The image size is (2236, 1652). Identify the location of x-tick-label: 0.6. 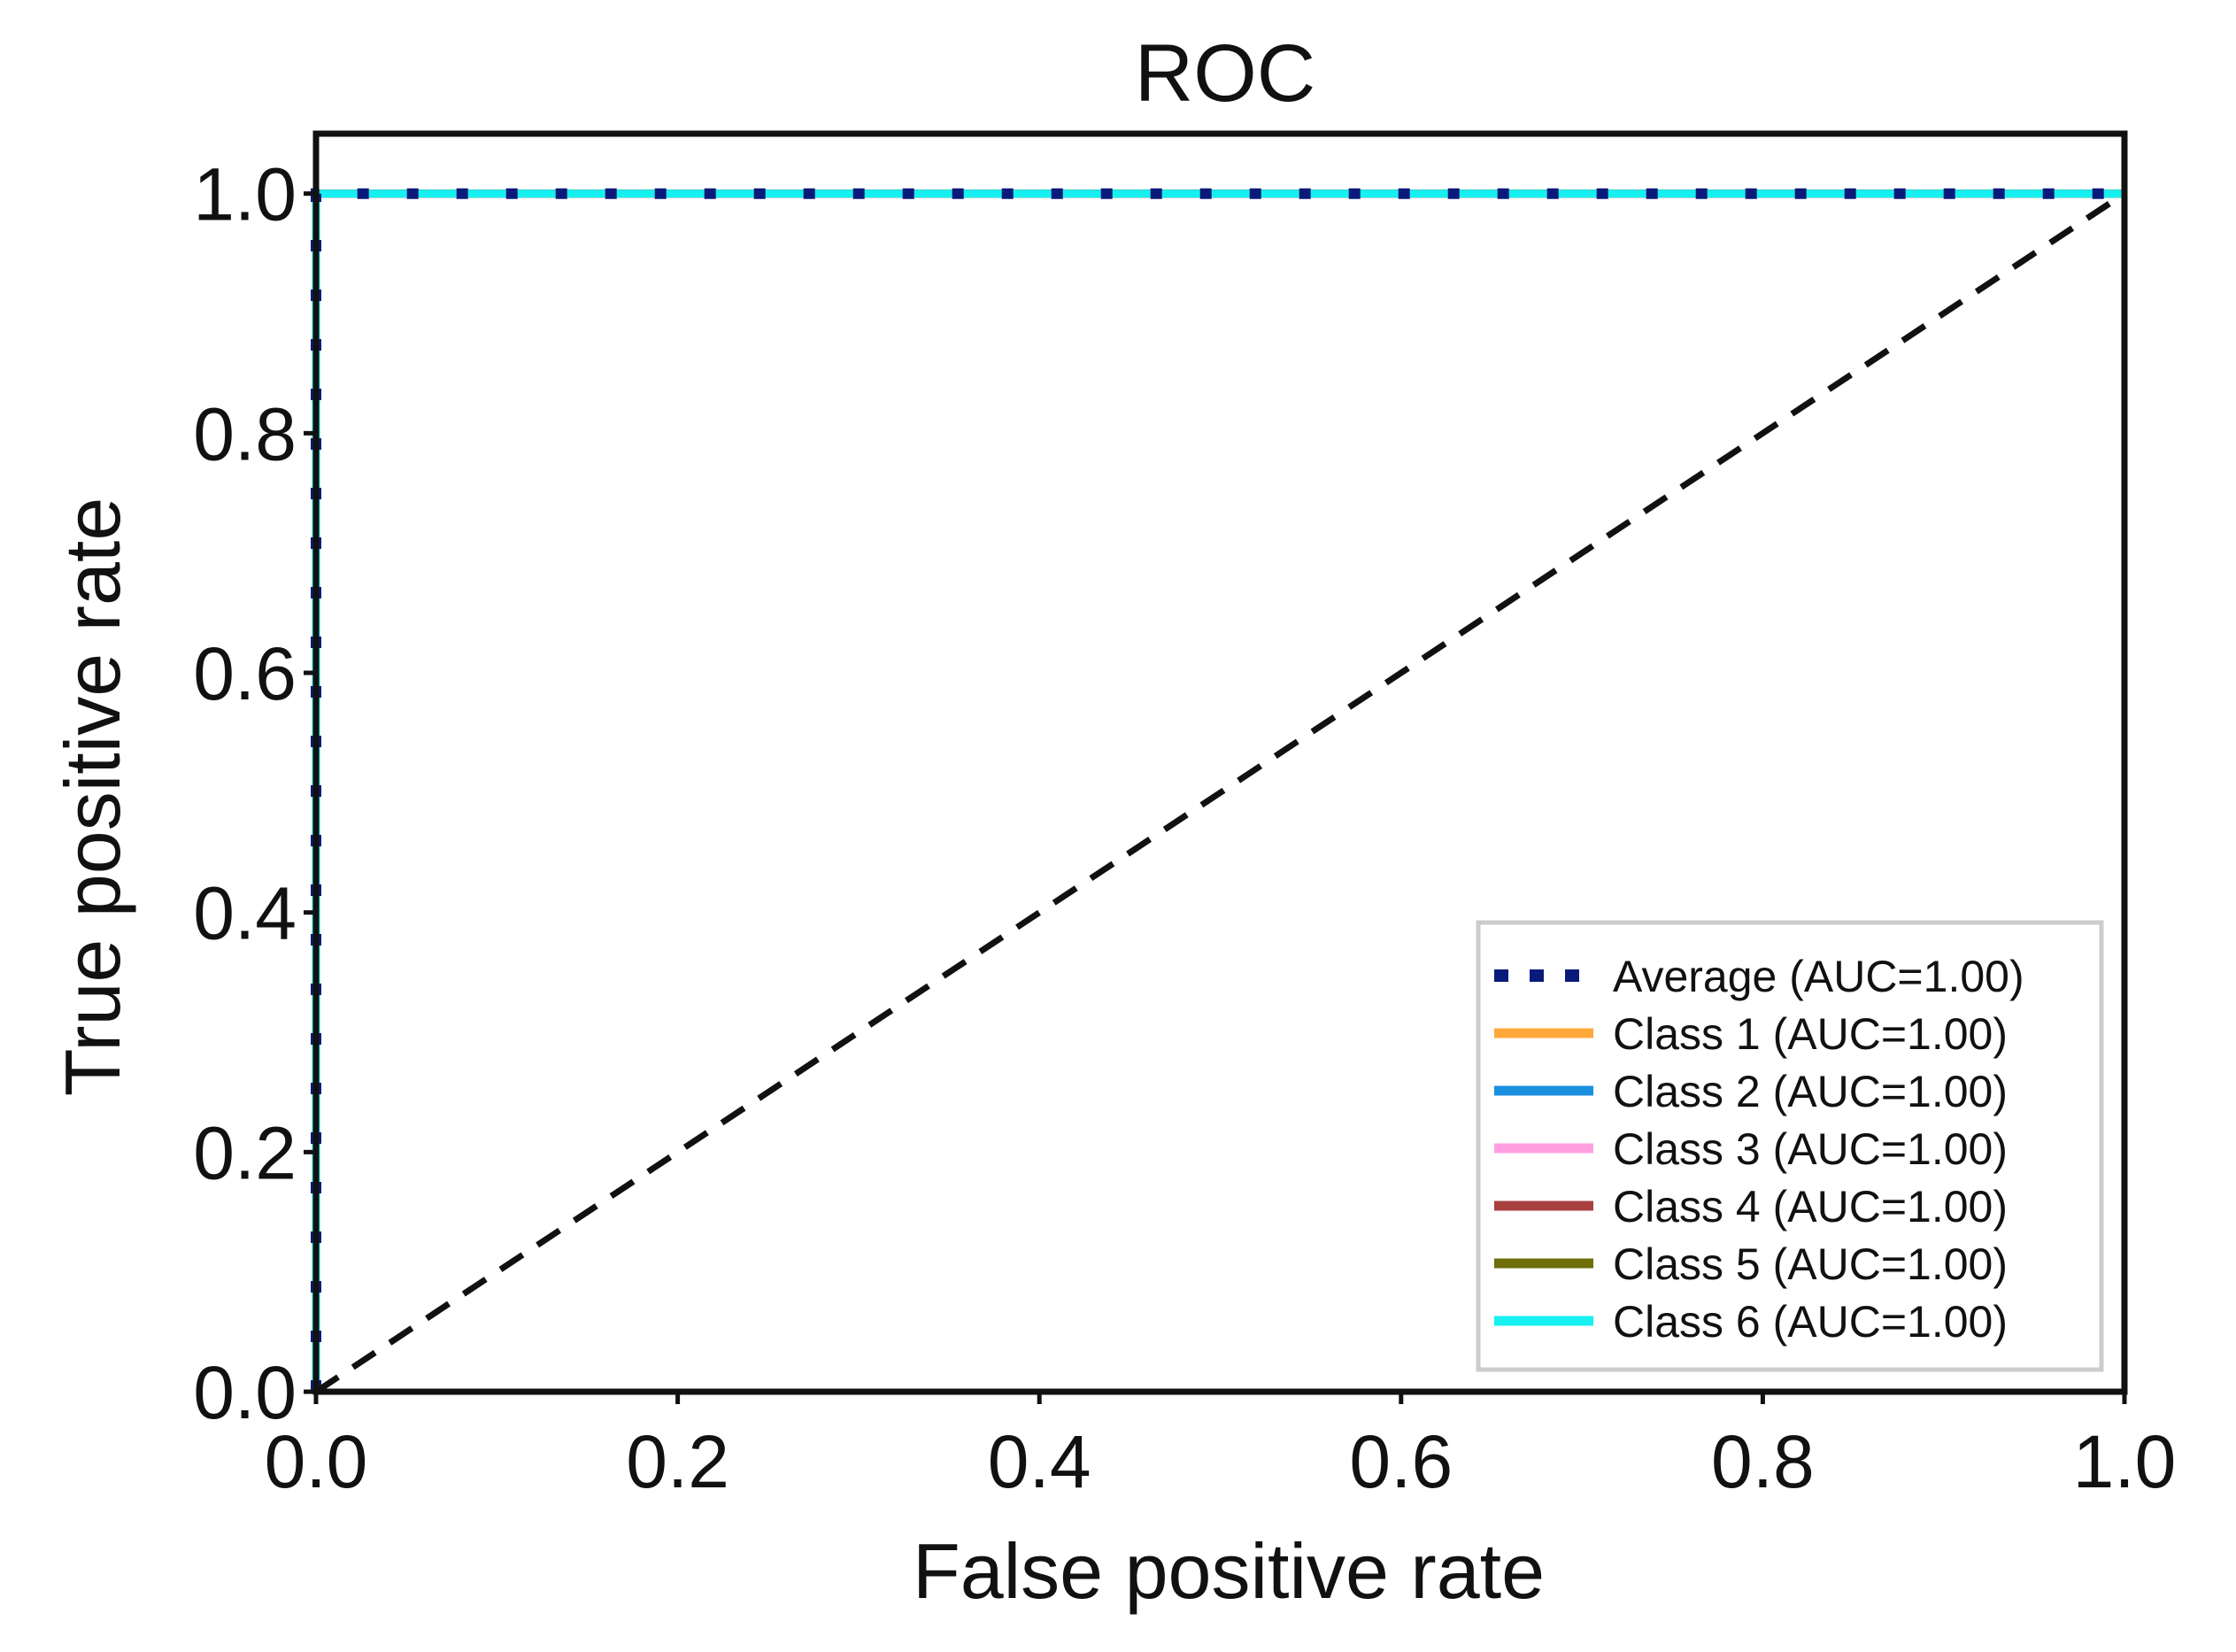
(1401, 1461).